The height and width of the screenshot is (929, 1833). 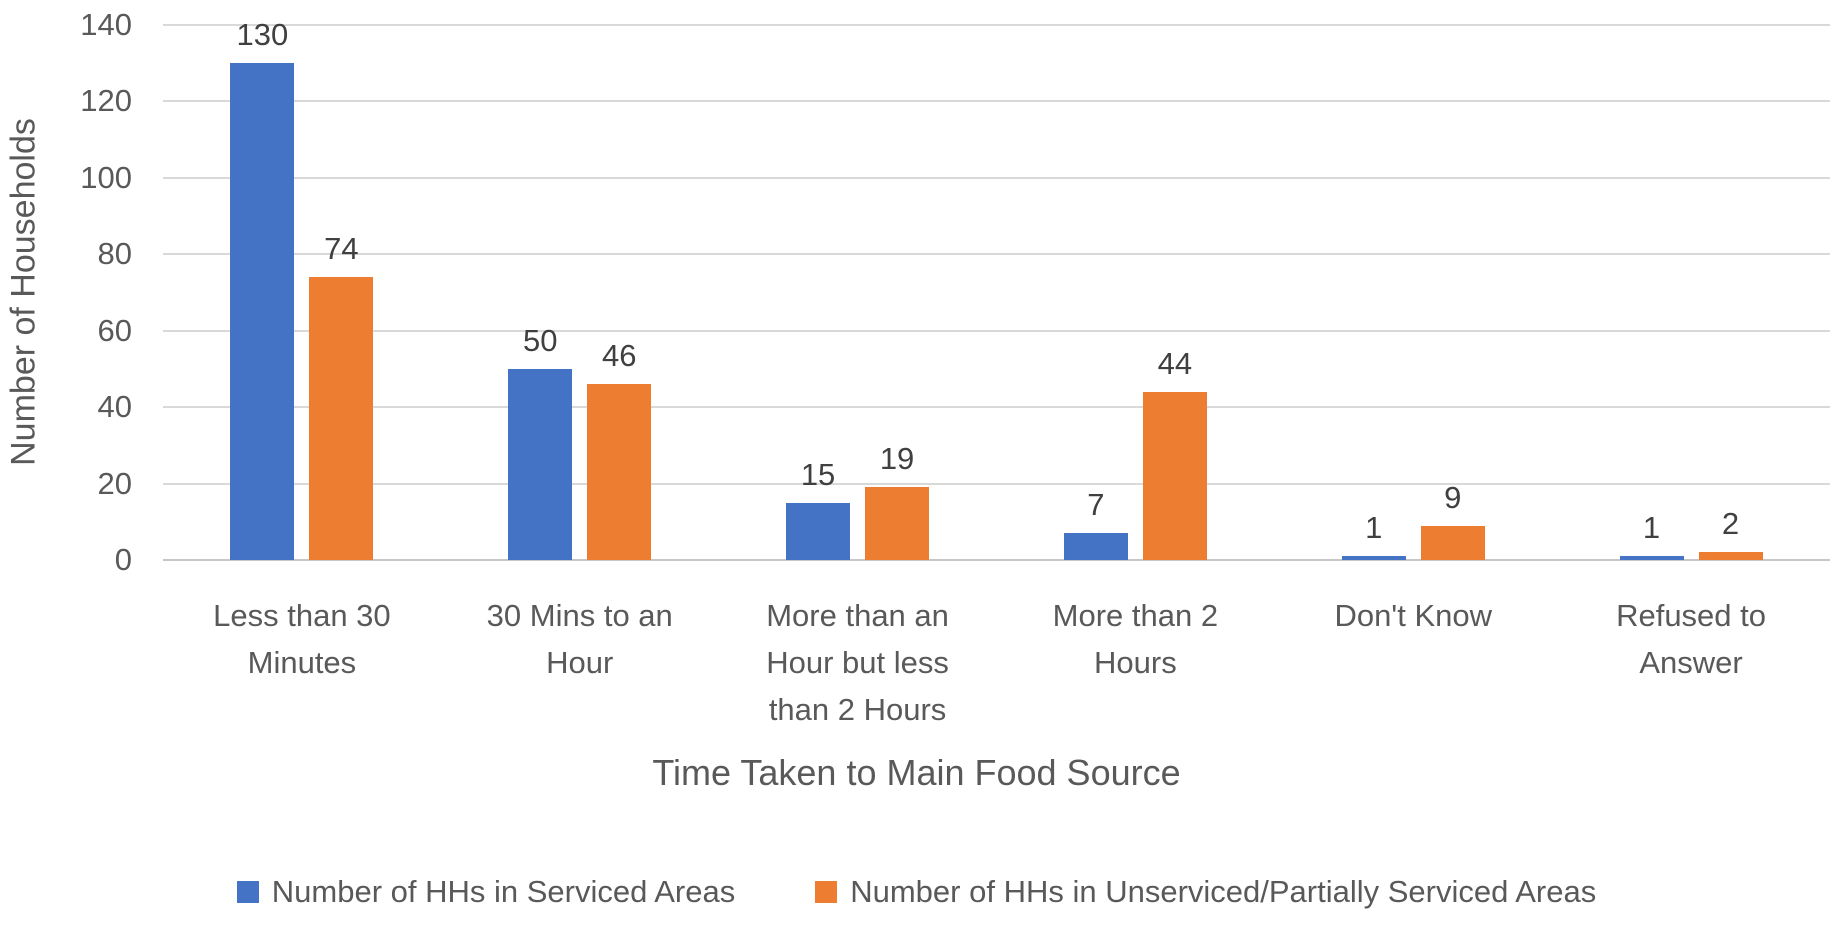 What do you see at coordinates (1452, 520) in the screenshot?
I see `bar-unserviced: 9` at bounding box center [1452, 520].